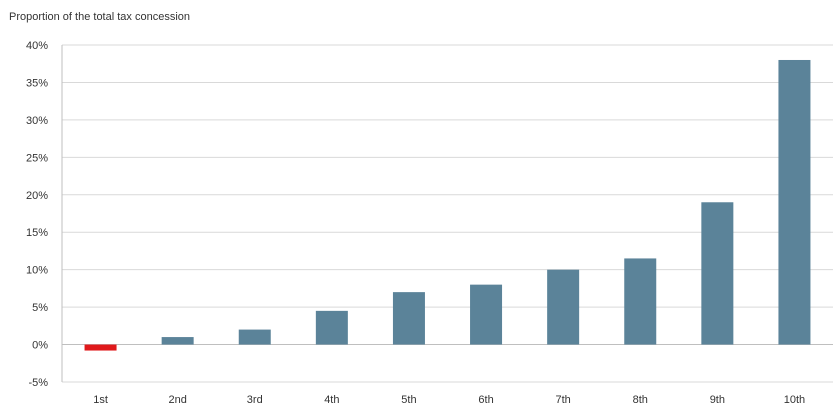 Image resolution: width=837 pixels, height=409 pixels. Describe the element at coordinates (40, 308) in the screenshot. I see `y-tick-label: 5%` at that location.